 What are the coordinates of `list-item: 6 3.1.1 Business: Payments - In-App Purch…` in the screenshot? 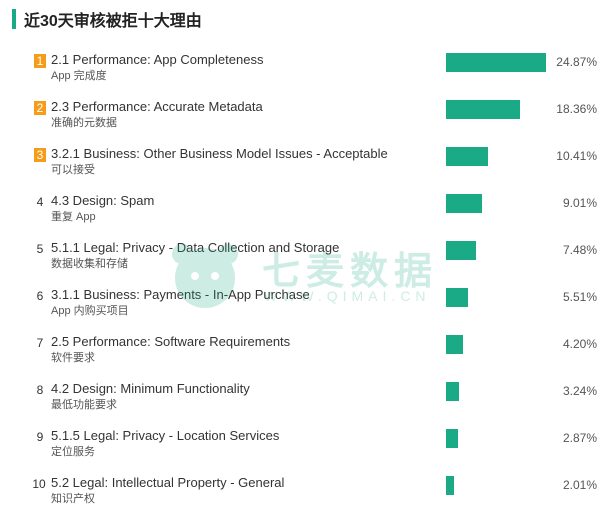 It's located at (305, 311).